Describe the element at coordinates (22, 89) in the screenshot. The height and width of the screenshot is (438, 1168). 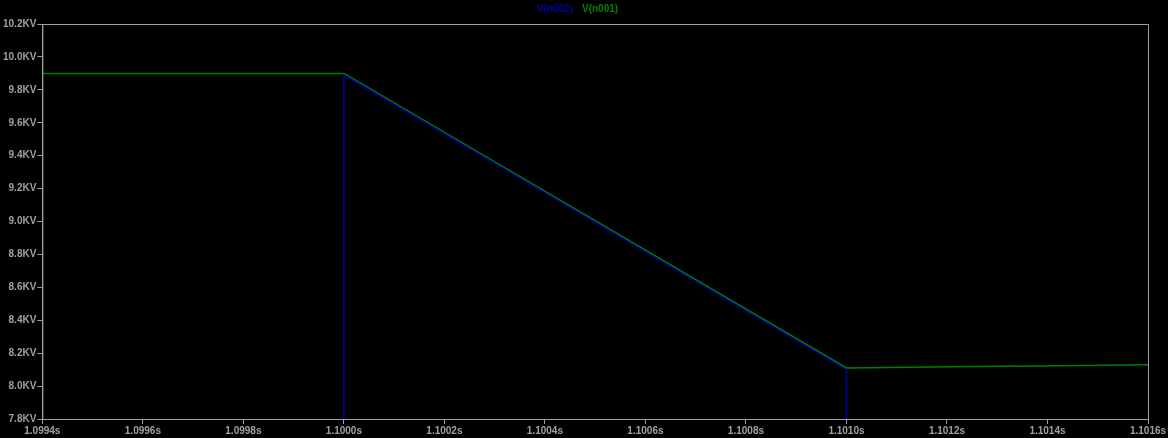
I see `y-tick-label: 9.8KV` at that location.